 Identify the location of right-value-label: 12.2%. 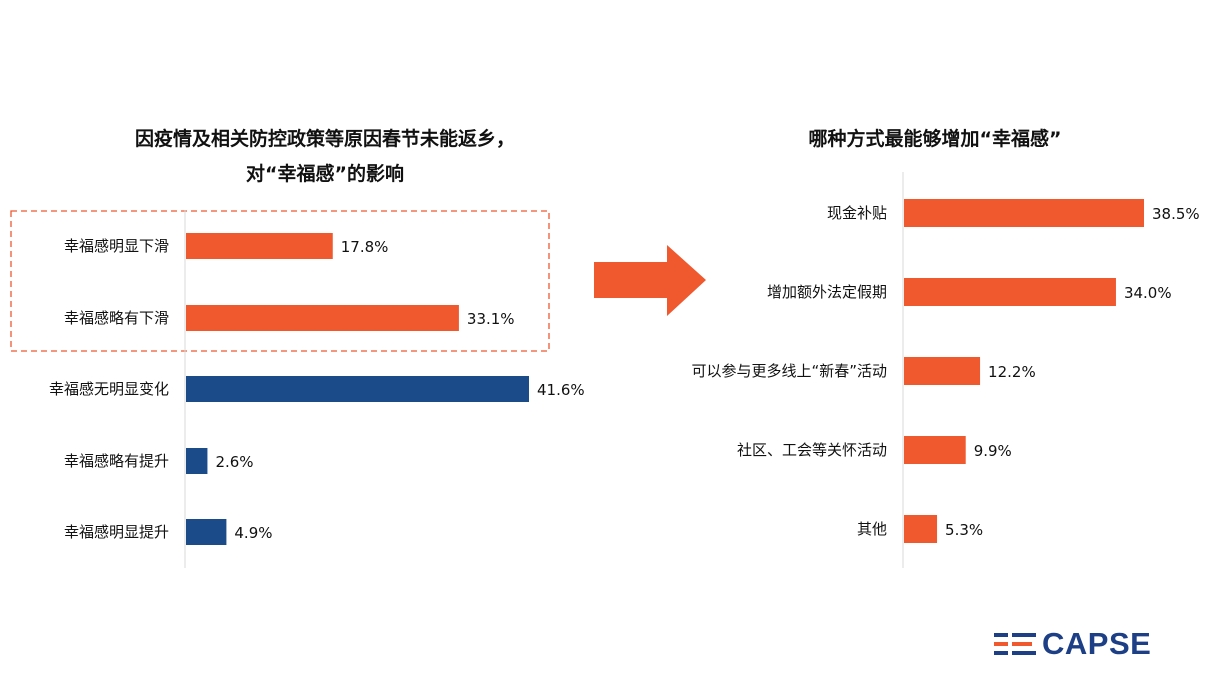
(1012, 372).